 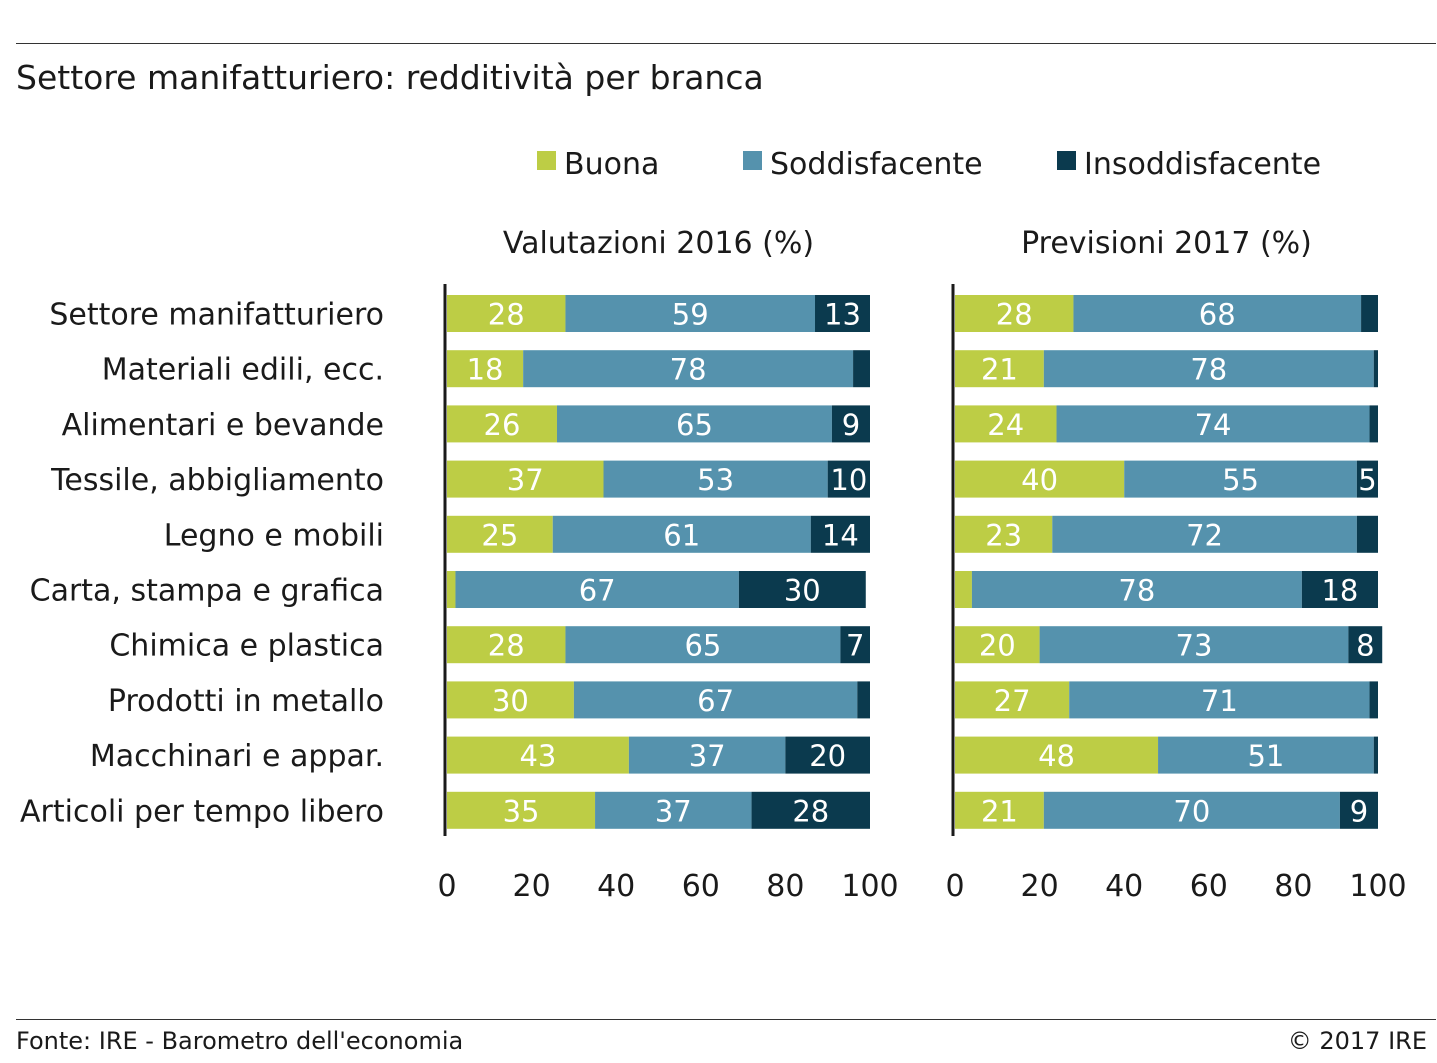 What do you see at coordinates (855, 646) in the screenshot?
I see `bar-value-label: 7` at bounding box center [855, 646].